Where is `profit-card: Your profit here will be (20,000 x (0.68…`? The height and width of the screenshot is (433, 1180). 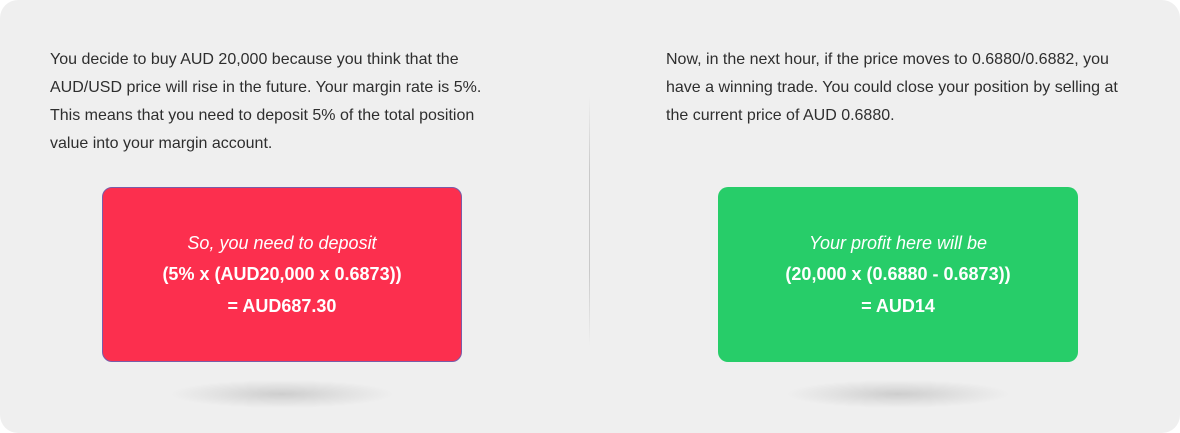
profit-card: Your profit here will be (20,000 x (0.68… is located at coordinates (898, 274).